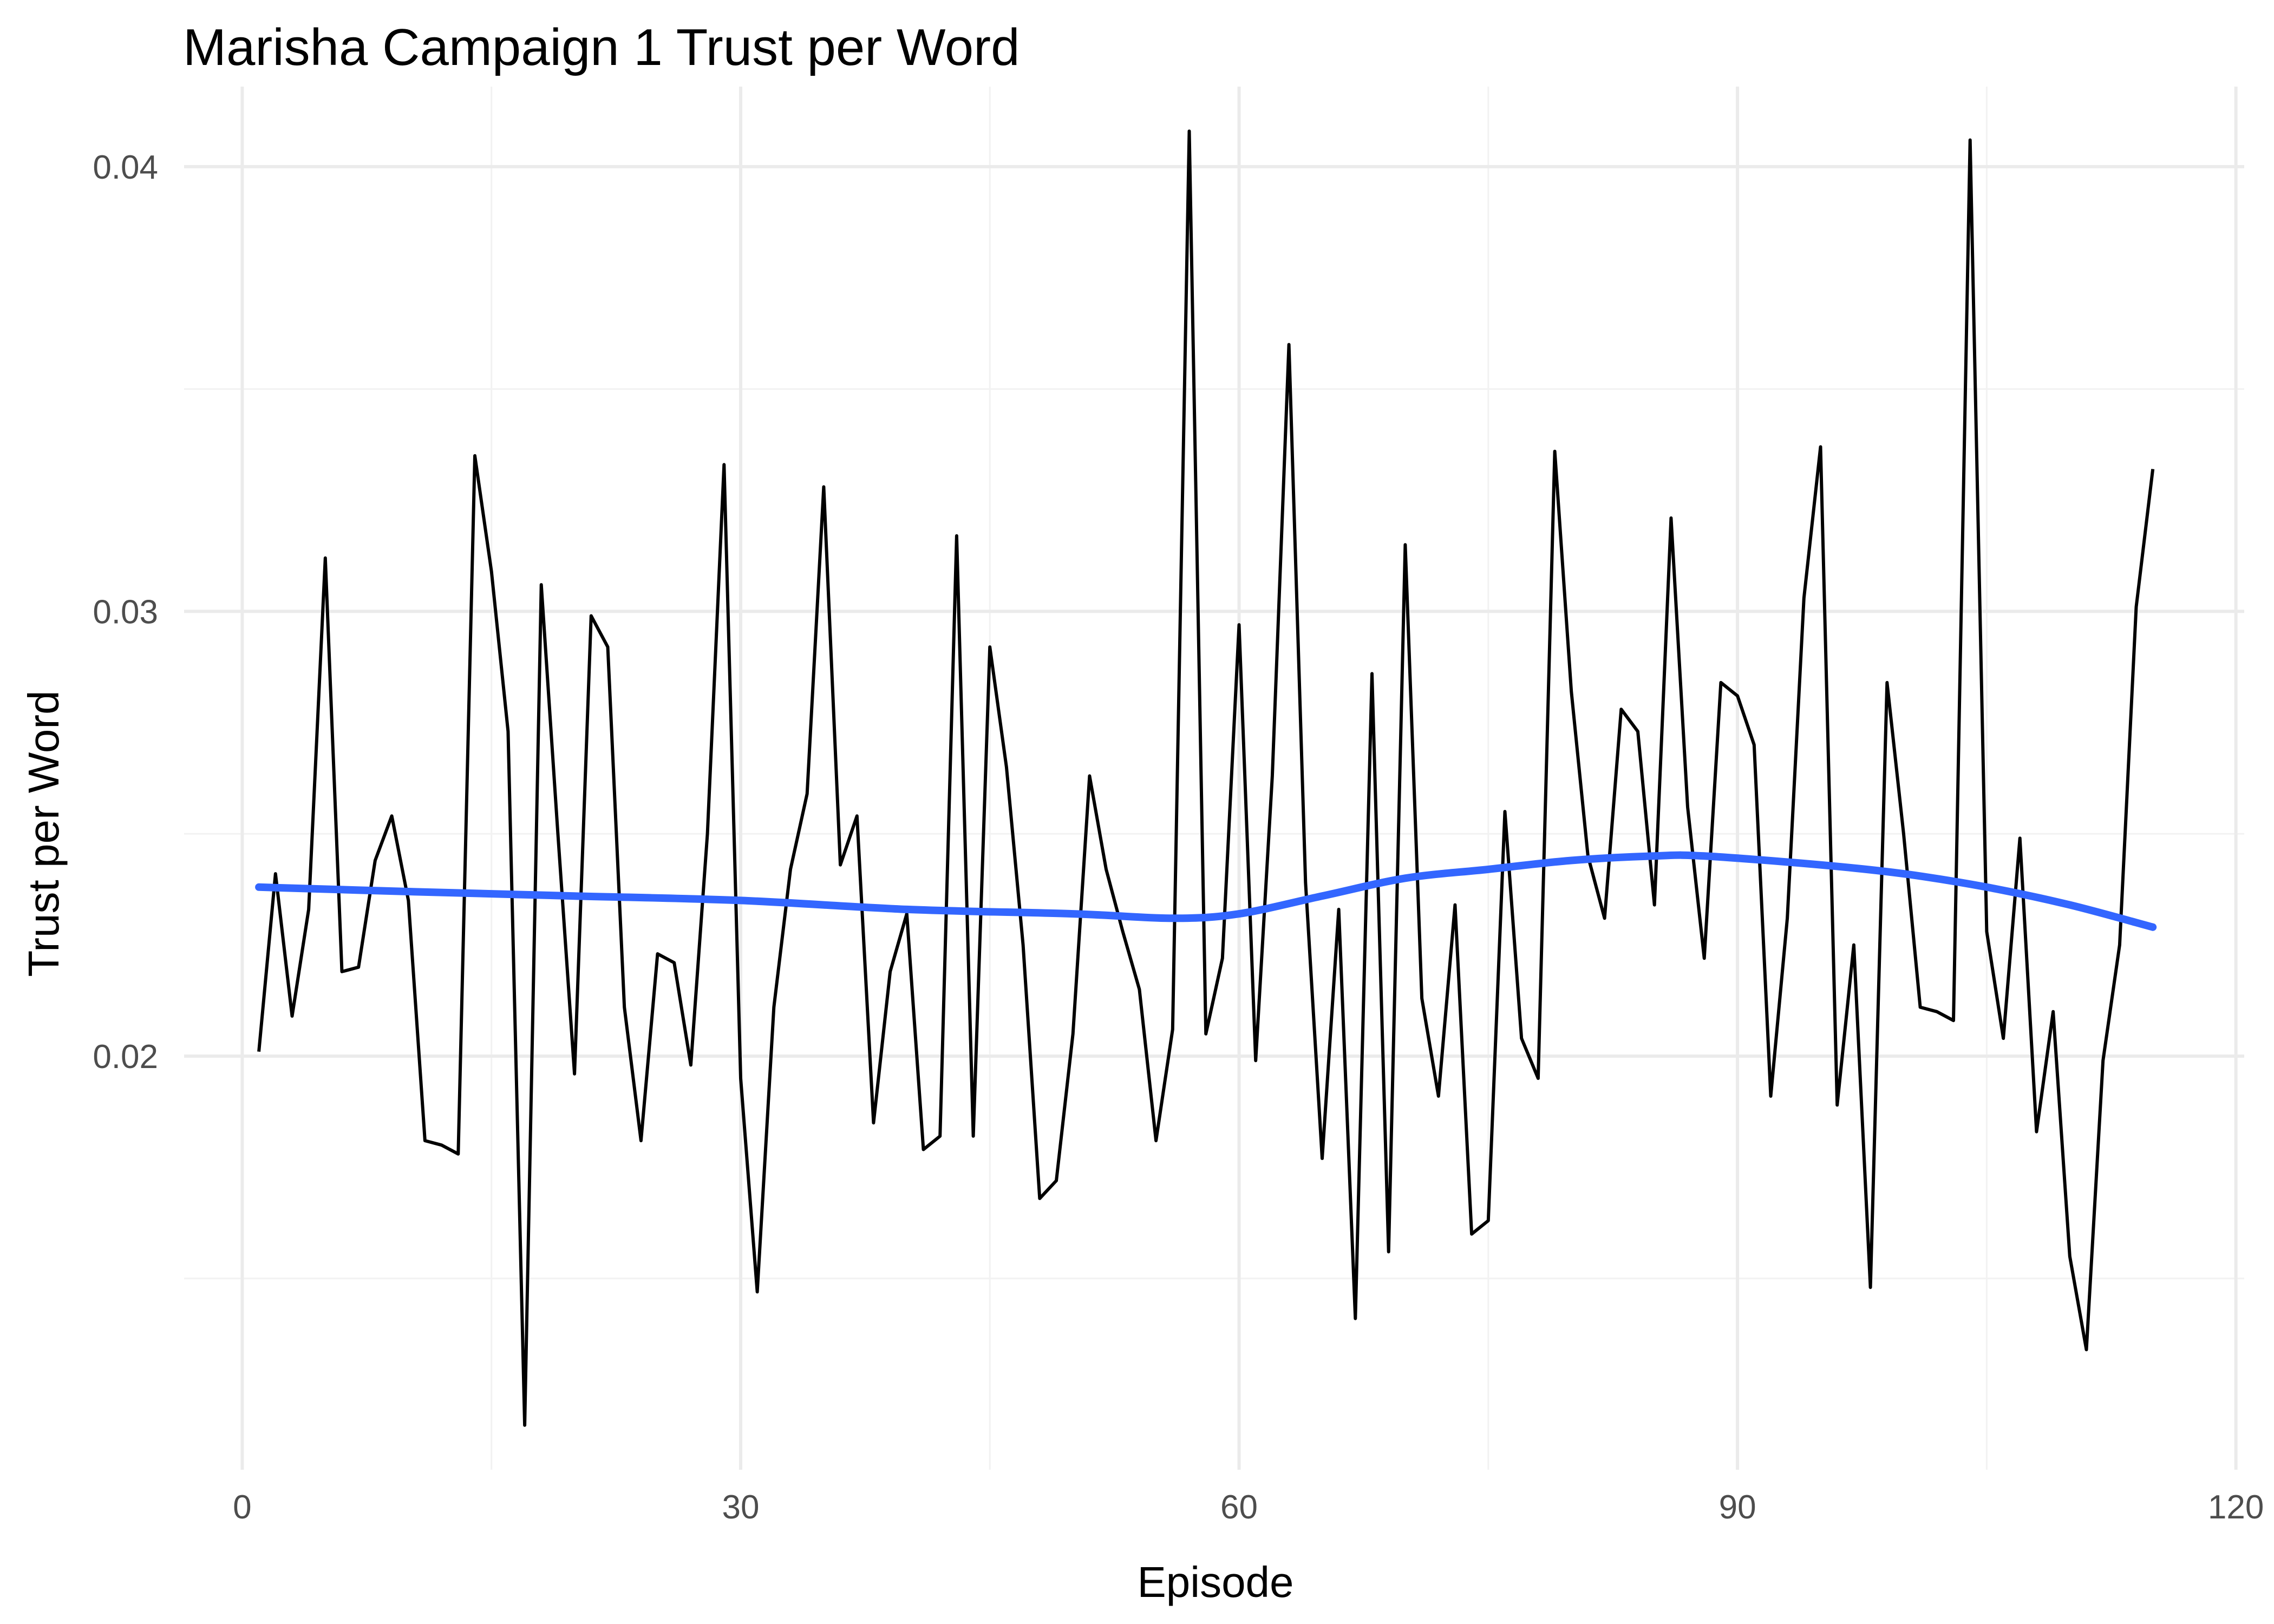 The width and height of the screenshot is (2274, 1624). I want to click on x-tick-label: 90, so click(1738, 1507).